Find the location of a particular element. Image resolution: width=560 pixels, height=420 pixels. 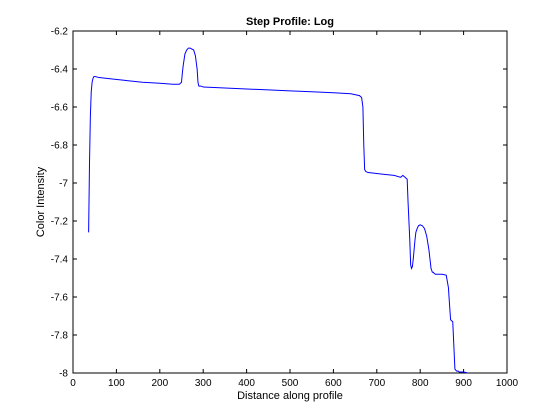

x-tick-label: 200 is located at coordinates (159, 383).